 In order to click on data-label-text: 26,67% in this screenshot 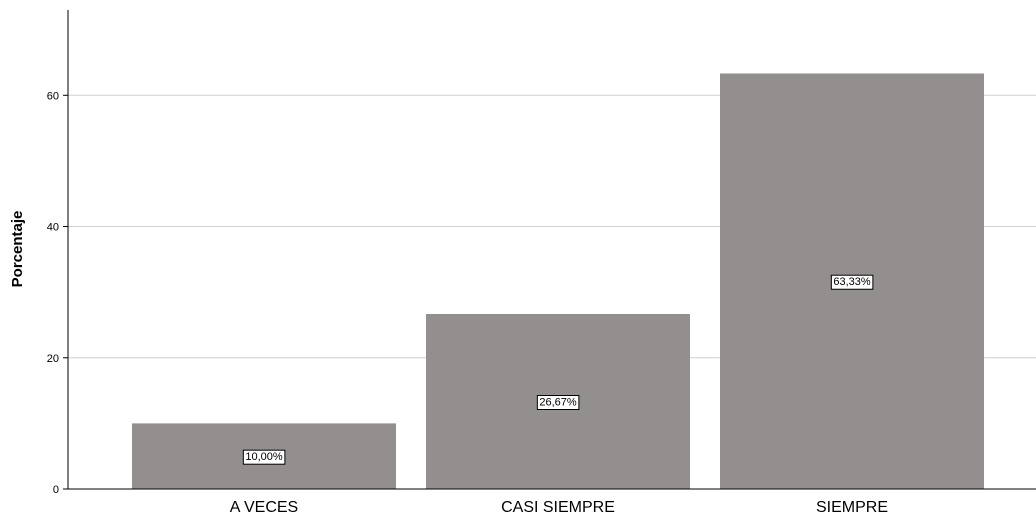, I will do `click(558, 403)`.